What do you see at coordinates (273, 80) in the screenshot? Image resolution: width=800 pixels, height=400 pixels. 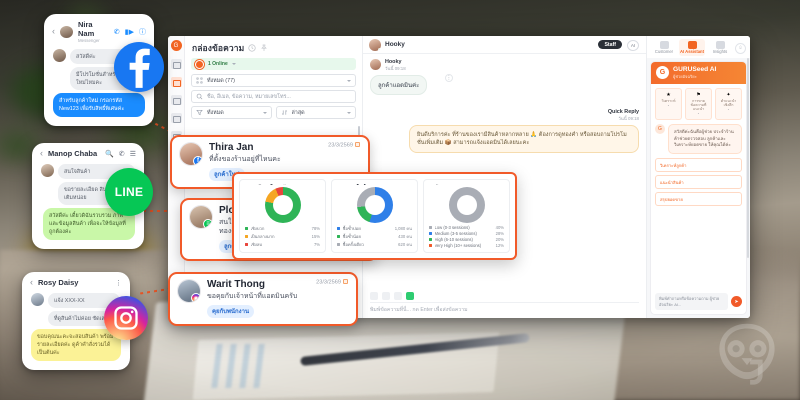 I see `channel-filter-select: ทั้งหมด (77)` at bounding box center [273, 80].